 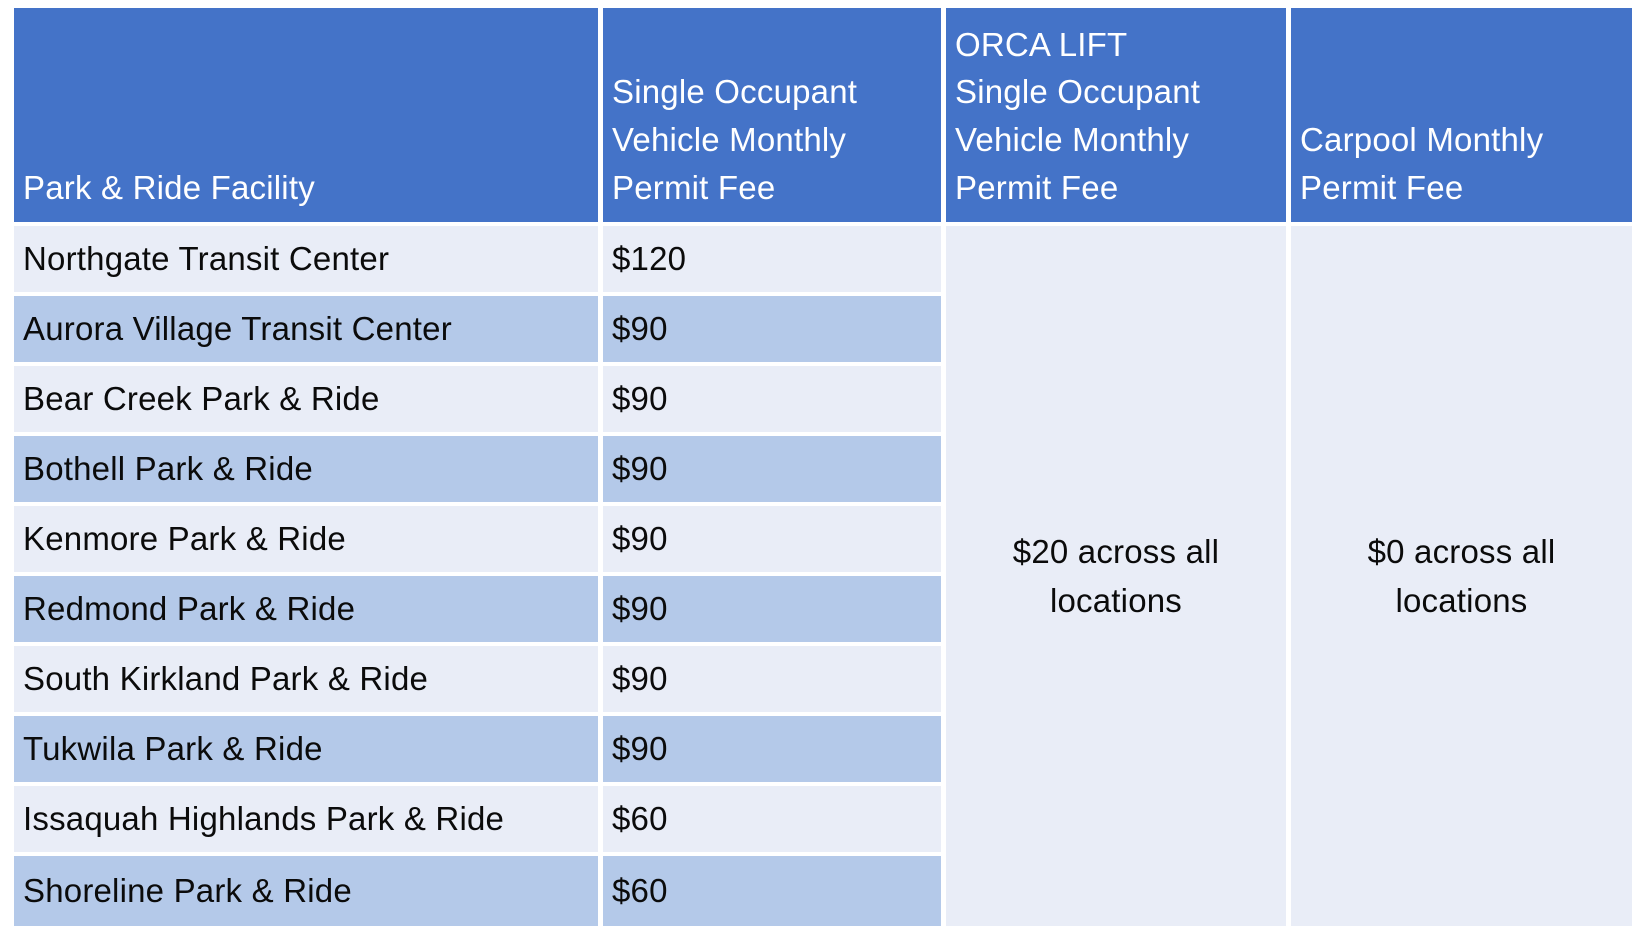 I want to click on facility-cell: Kenmore Park & Ride, so click(x=308, y=541).